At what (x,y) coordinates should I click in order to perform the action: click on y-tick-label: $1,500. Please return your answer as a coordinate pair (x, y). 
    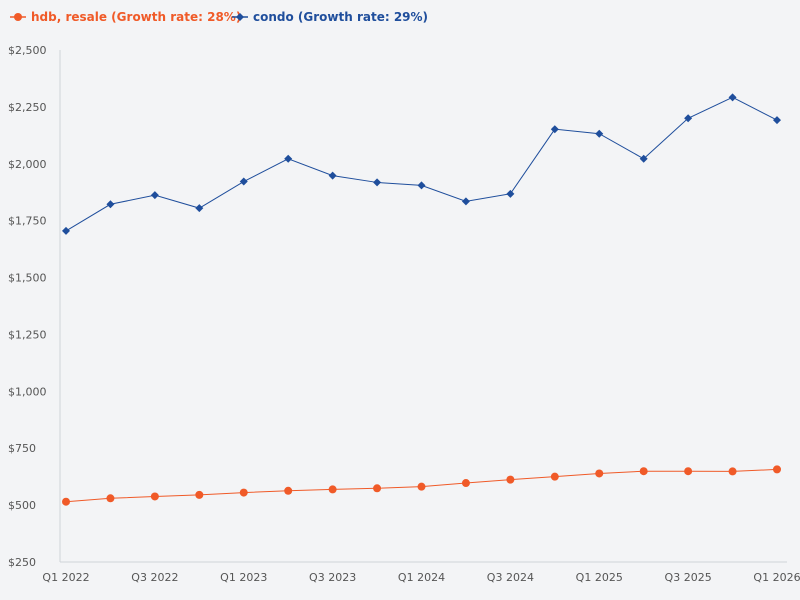
    Looking at the image, I should click on (27, 278).